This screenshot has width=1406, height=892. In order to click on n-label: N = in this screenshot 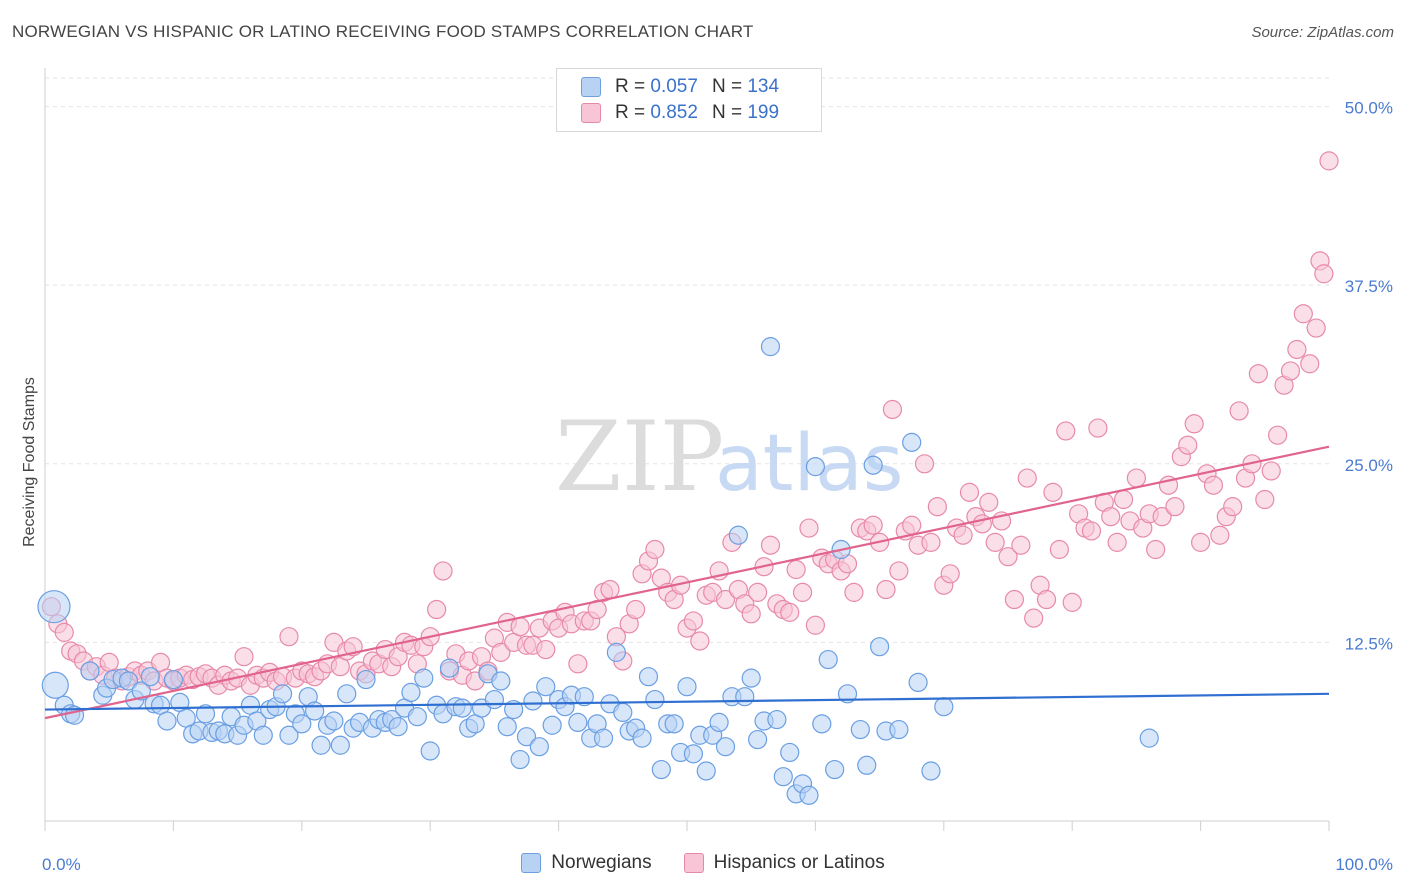, I will do `click(727, 86)`.